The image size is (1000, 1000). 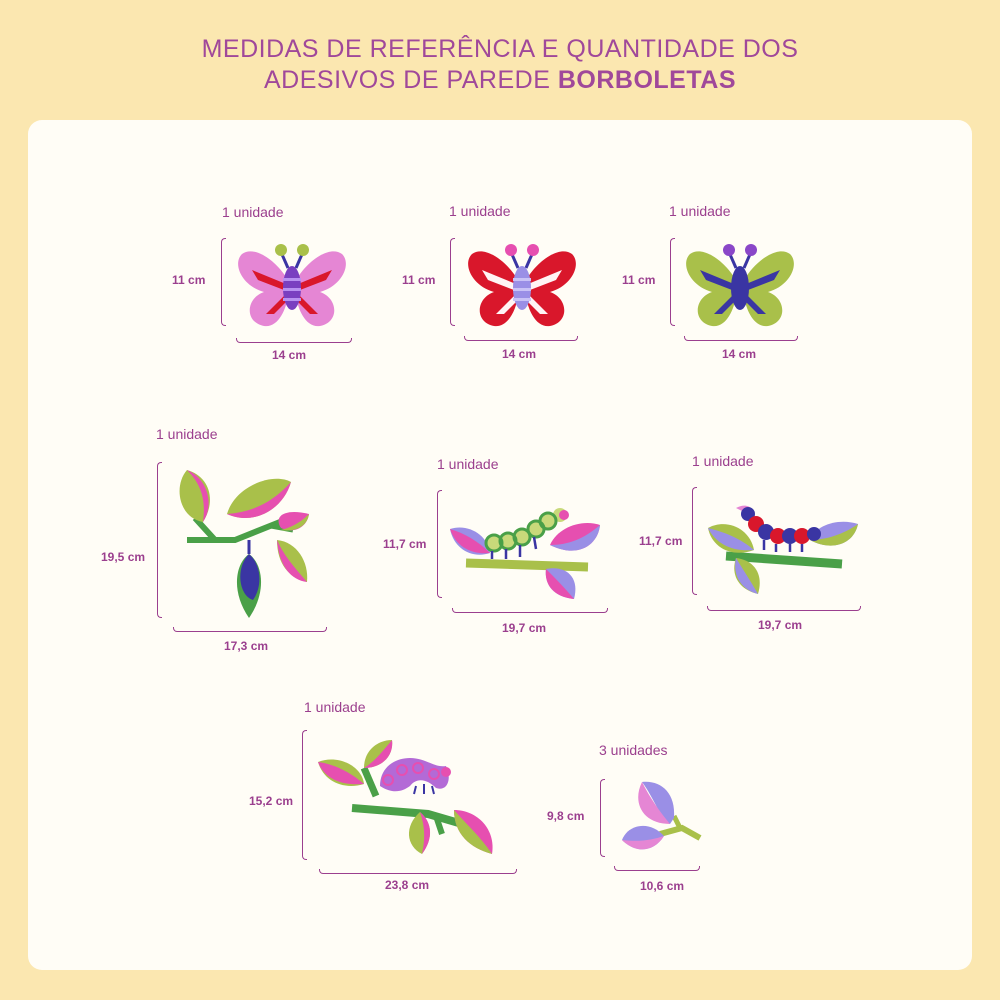 What do you see at coordinates (407, 885) in the screenshot?
I see `width-label: 23,8 cm` at bounding box center [407, 885].